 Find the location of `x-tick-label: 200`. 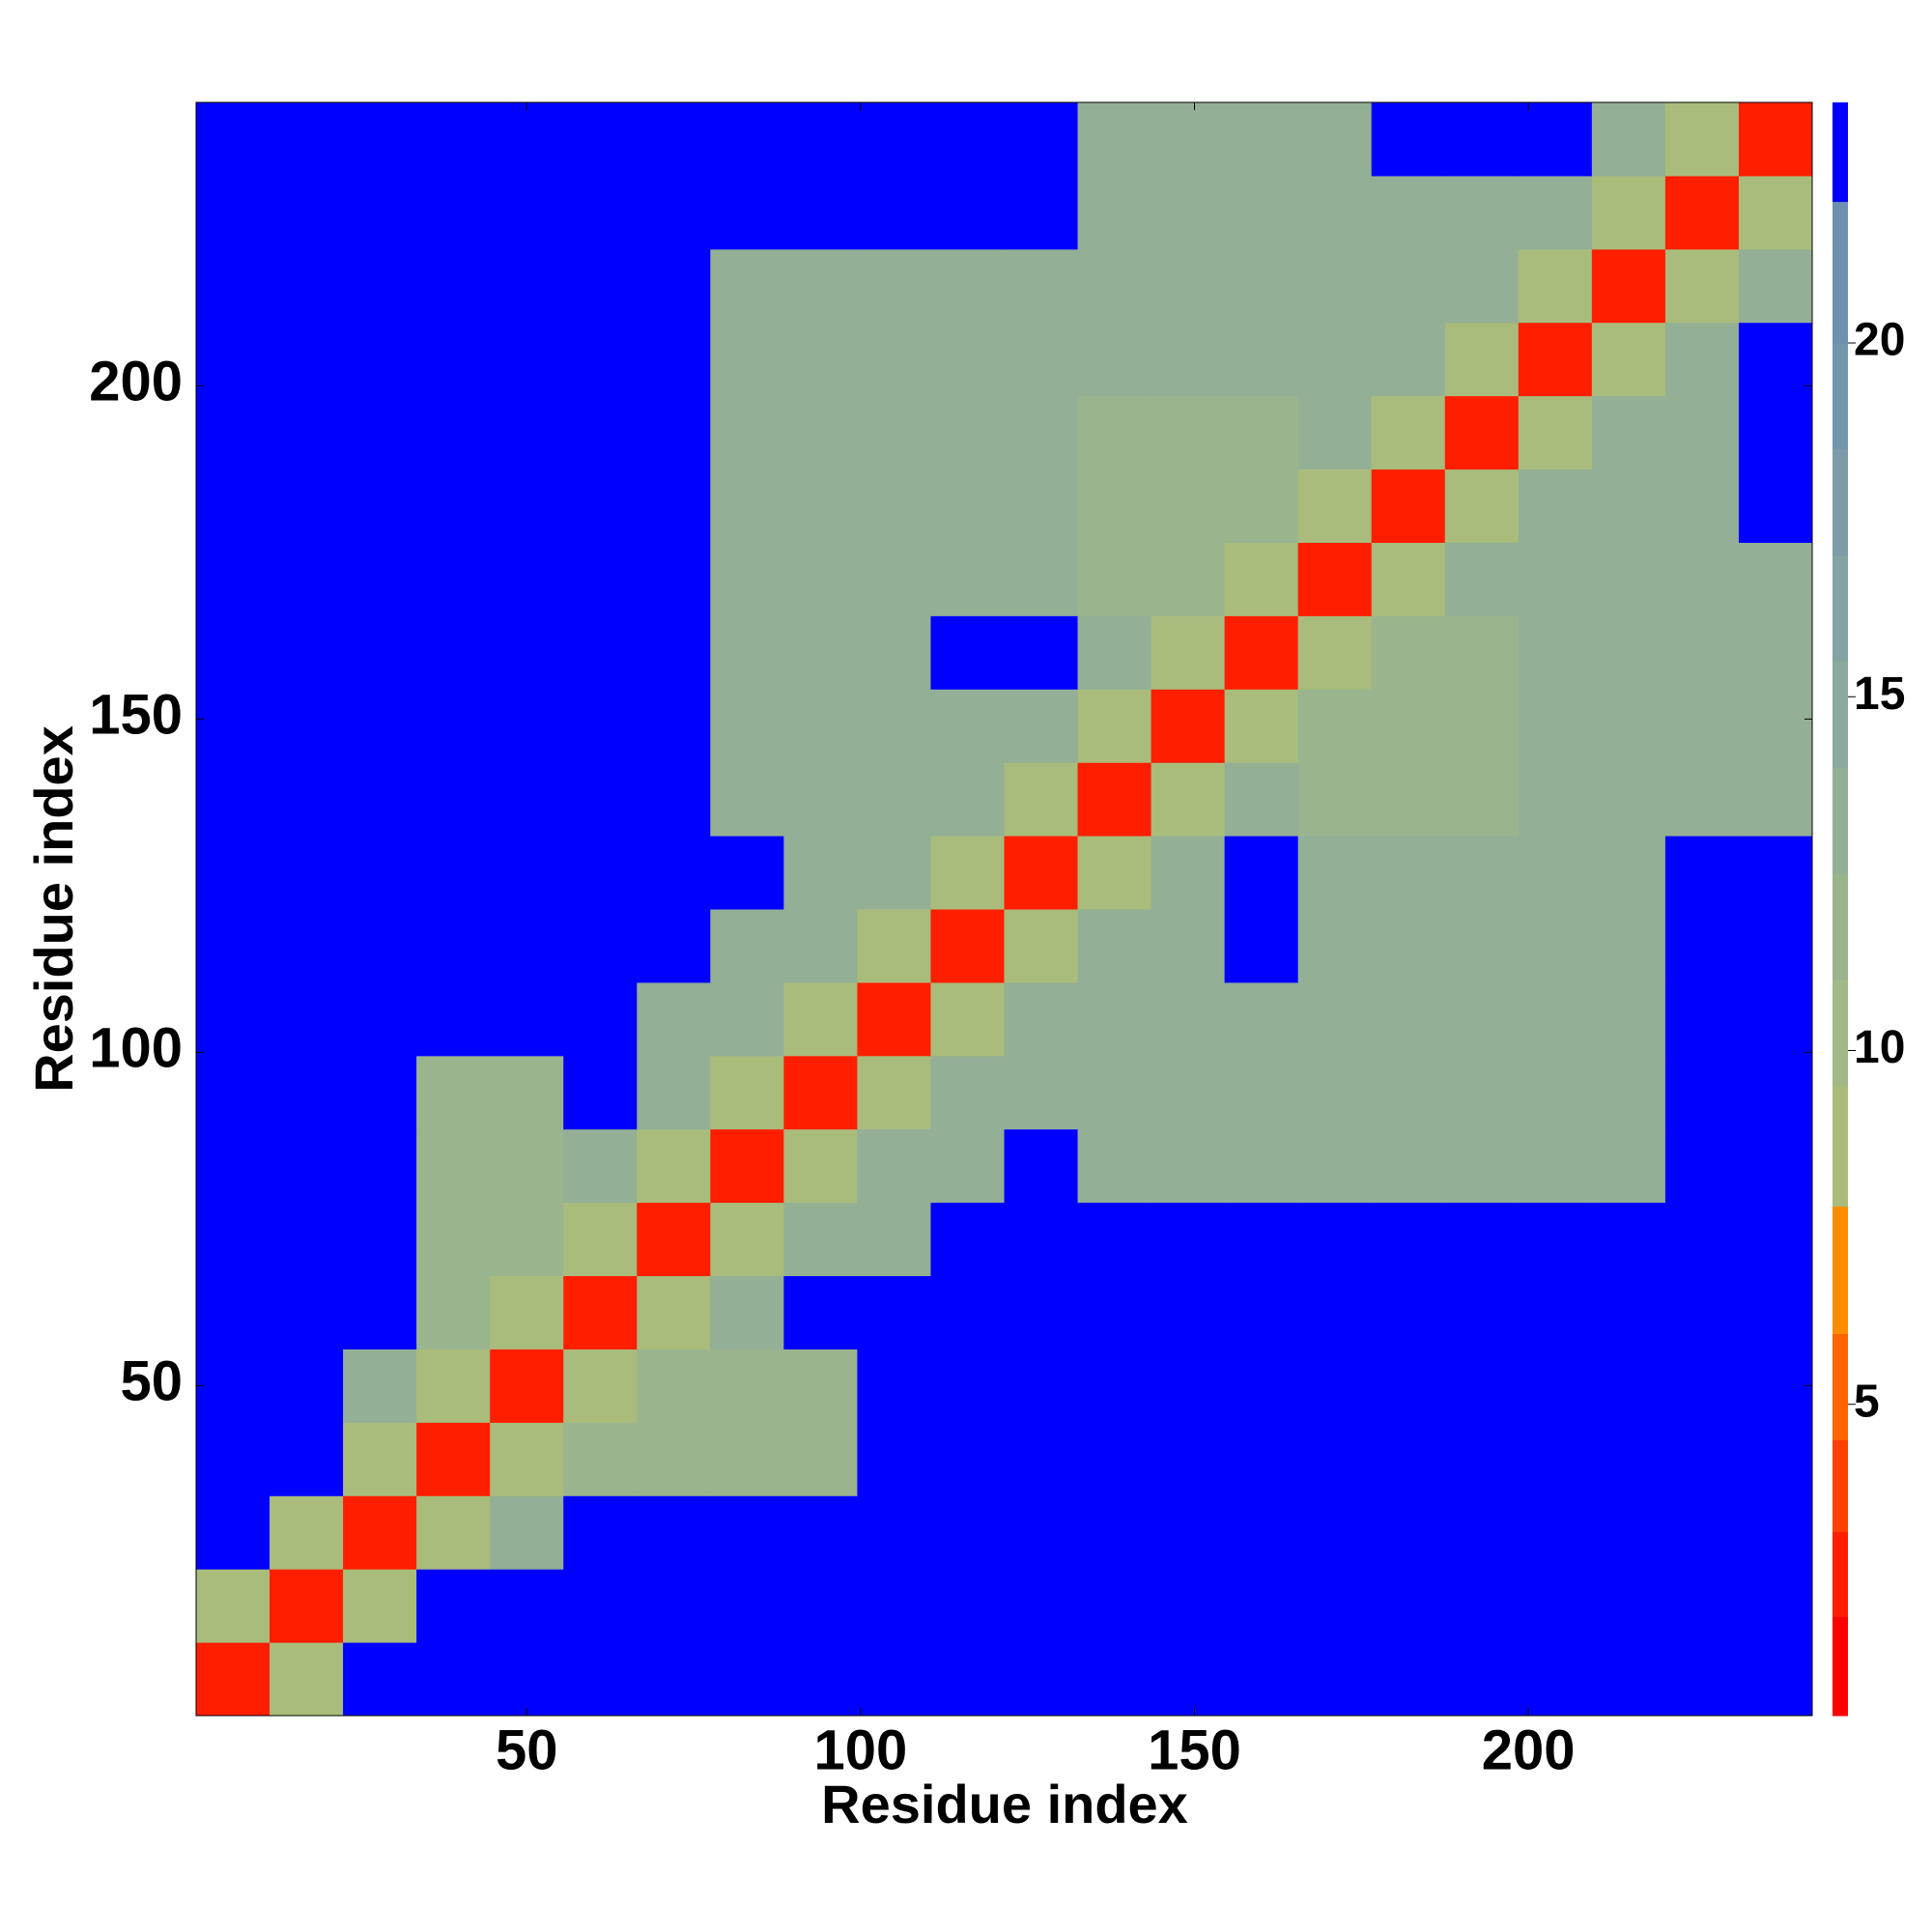

x-tick-label: 200 is located at coordinates (1529, 1750).